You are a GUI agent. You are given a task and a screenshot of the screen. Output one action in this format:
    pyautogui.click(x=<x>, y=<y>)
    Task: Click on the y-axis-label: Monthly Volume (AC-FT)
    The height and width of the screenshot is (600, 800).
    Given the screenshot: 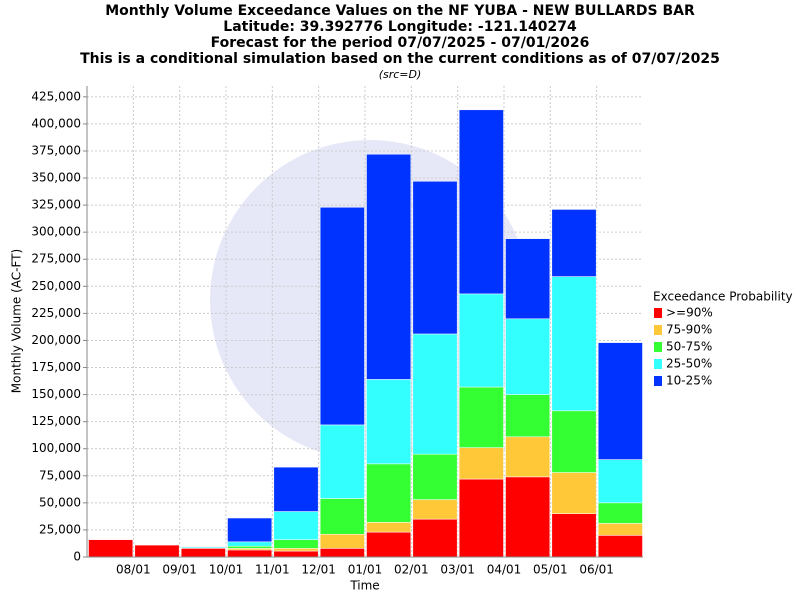 What is the action you would take?
    pyautogui.click(x=17, y=321)
    